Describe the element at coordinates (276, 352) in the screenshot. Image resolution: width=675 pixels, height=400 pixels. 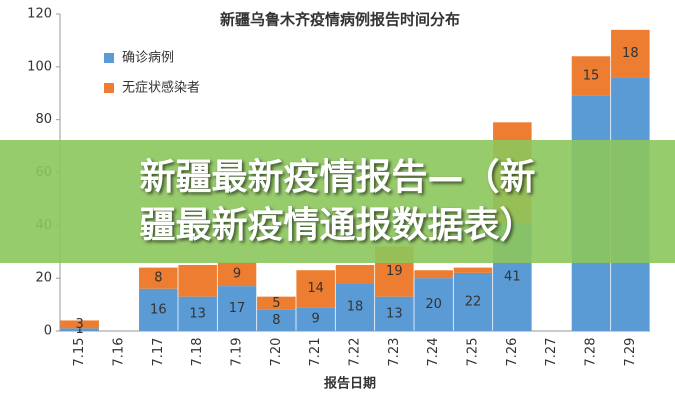
I see `x-tick-label: 7.20` at that location.